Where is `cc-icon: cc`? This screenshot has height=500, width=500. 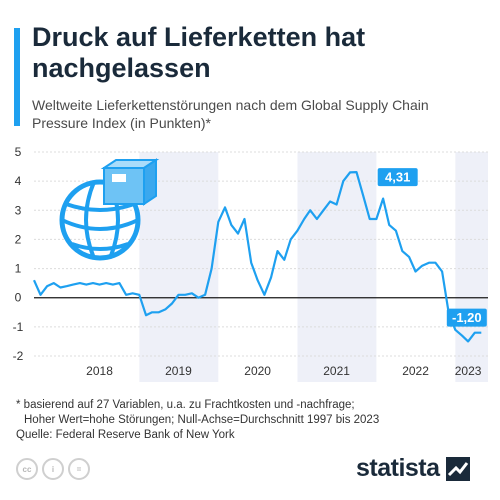
cc-icon: cc is located at coordinates (27, 469).